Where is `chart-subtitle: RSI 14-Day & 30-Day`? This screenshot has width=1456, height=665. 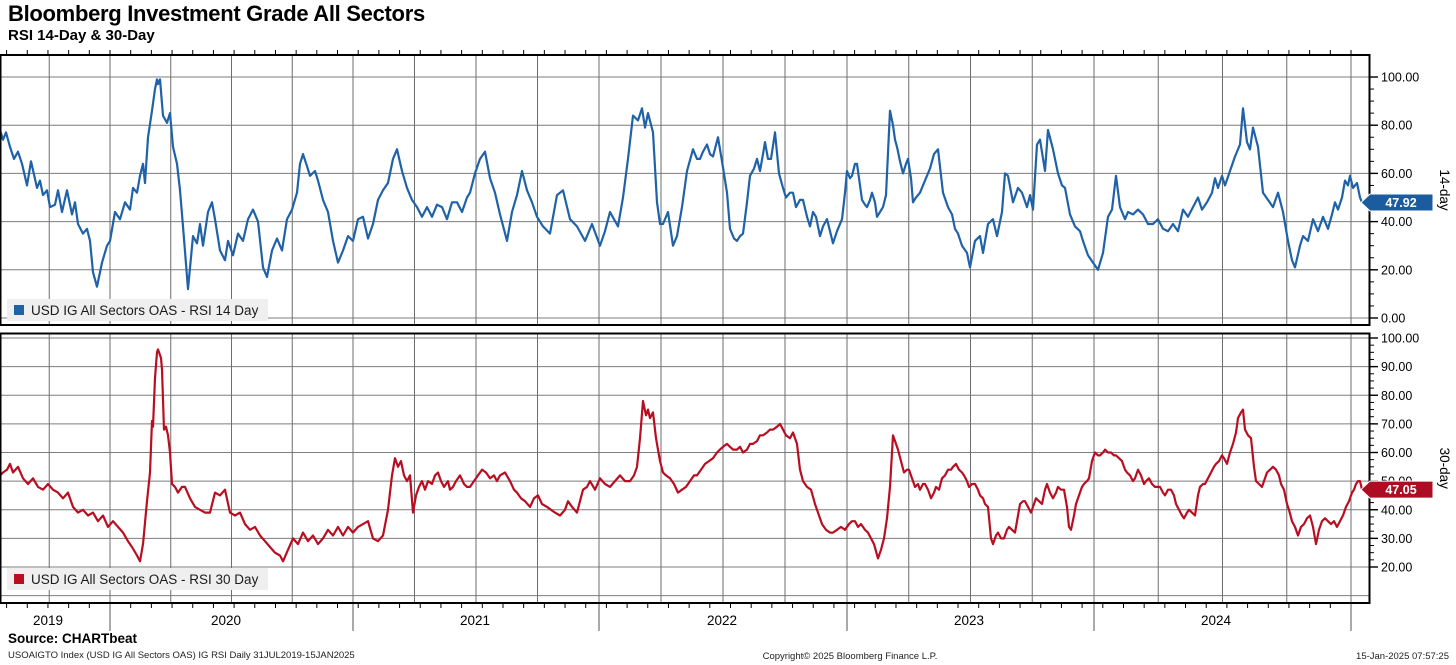 chart-subtitle: RSI 14-Day & 30-Day is located at coordinates (81, 36).